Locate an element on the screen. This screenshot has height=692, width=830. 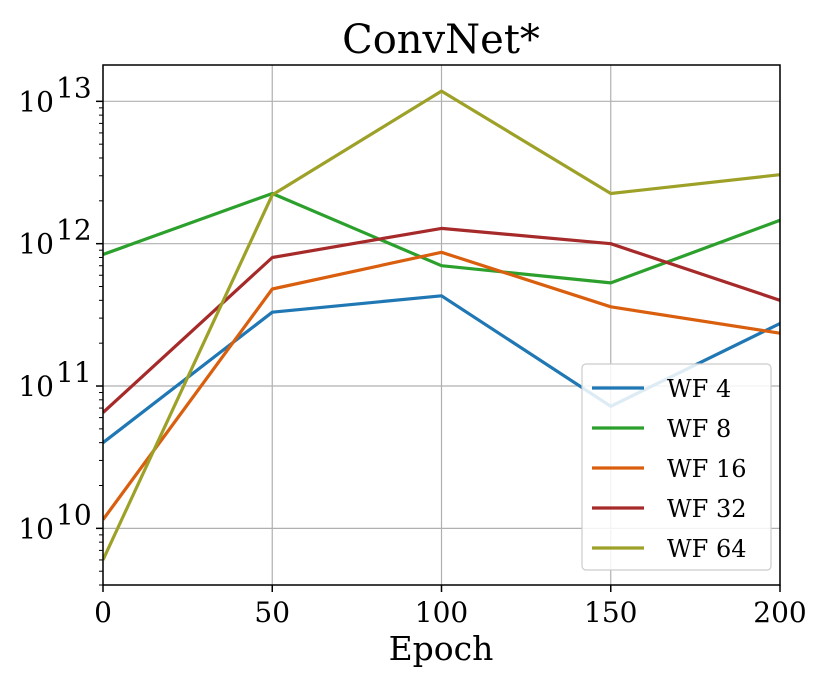
x-tick-label: 200 is located at coordinates (779, 612).